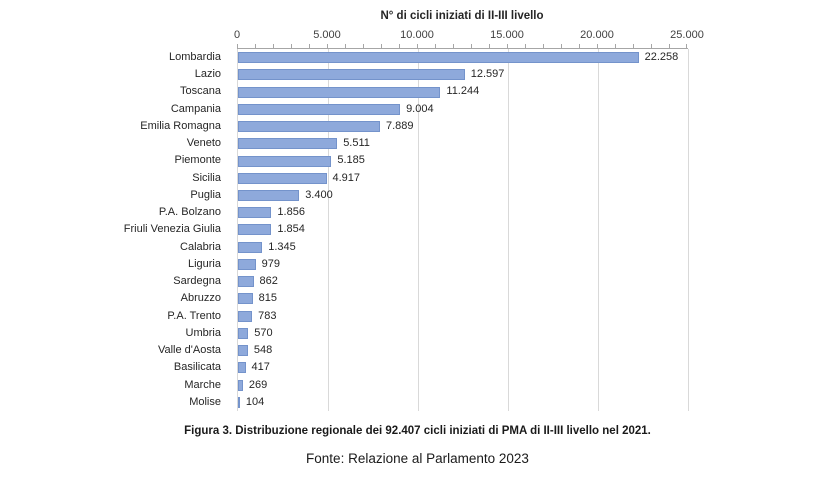  Describe the element at coordinates (462, 46) in the screenshot. I see `x-axis-line` at that location.